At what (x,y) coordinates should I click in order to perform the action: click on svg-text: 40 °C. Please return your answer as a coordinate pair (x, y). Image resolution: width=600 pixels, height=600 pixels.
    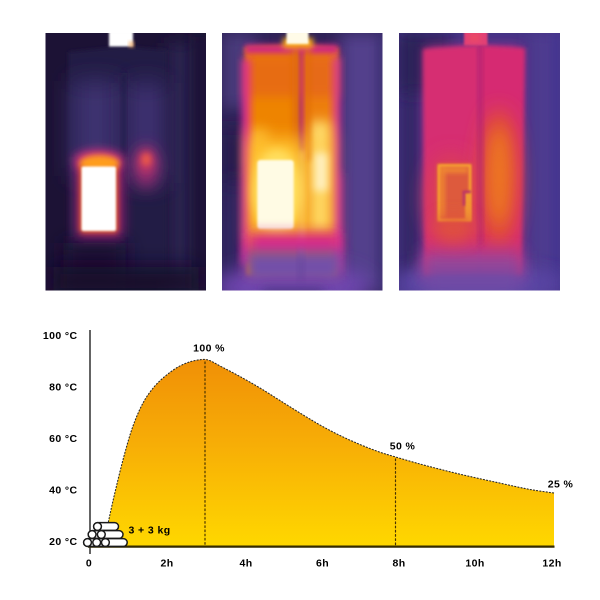
    Looking at the image, I should click on (63, 490).